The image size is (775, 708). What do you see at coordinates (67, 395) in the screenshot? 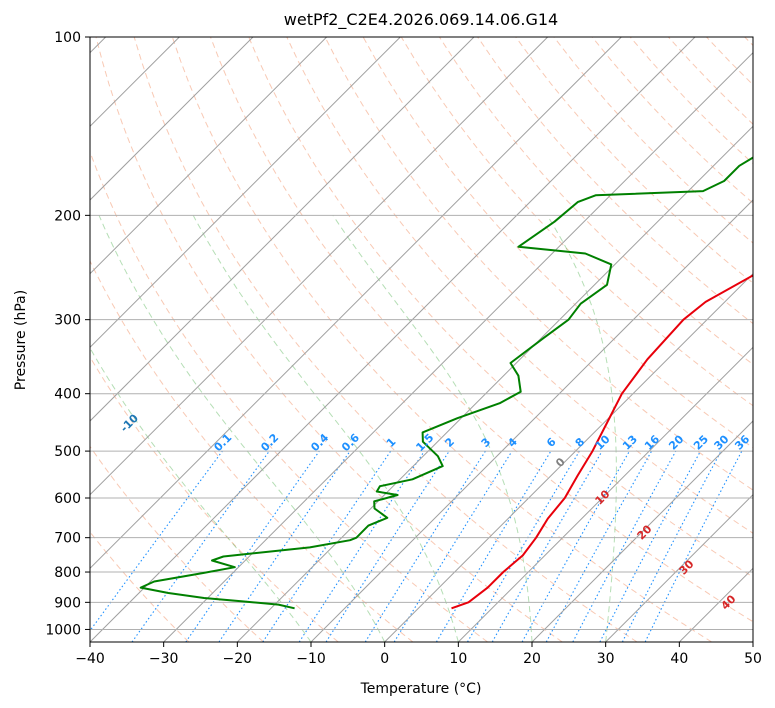
I see `y-tick-label: 400` at bounding box center [67, 395].